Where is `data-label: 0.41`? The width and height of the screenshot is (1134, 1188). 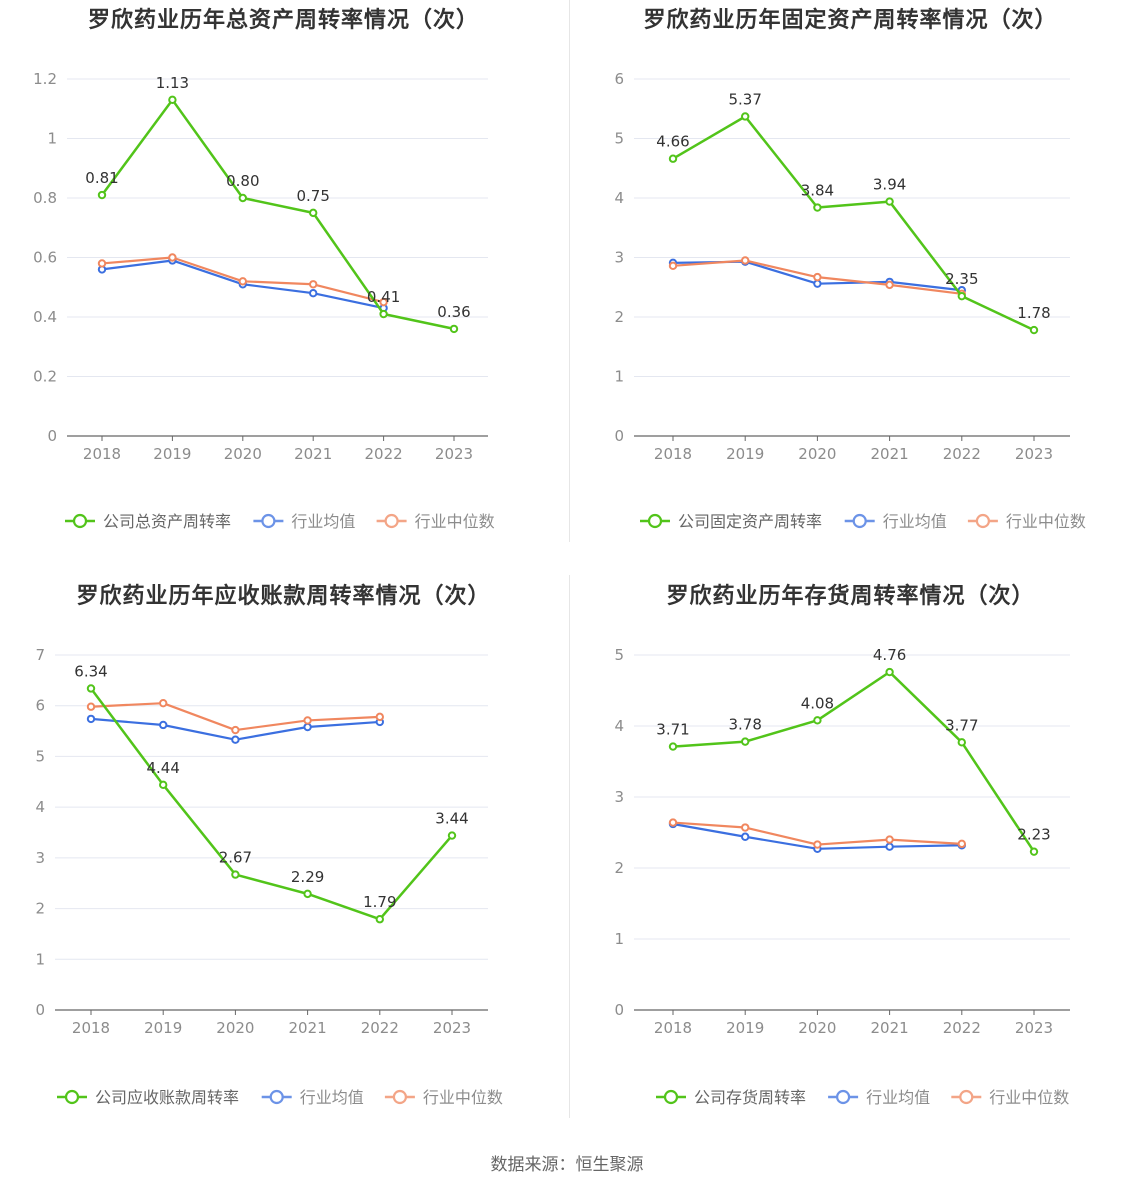 data-label: 0.41 is located at coordinates (383, 297).